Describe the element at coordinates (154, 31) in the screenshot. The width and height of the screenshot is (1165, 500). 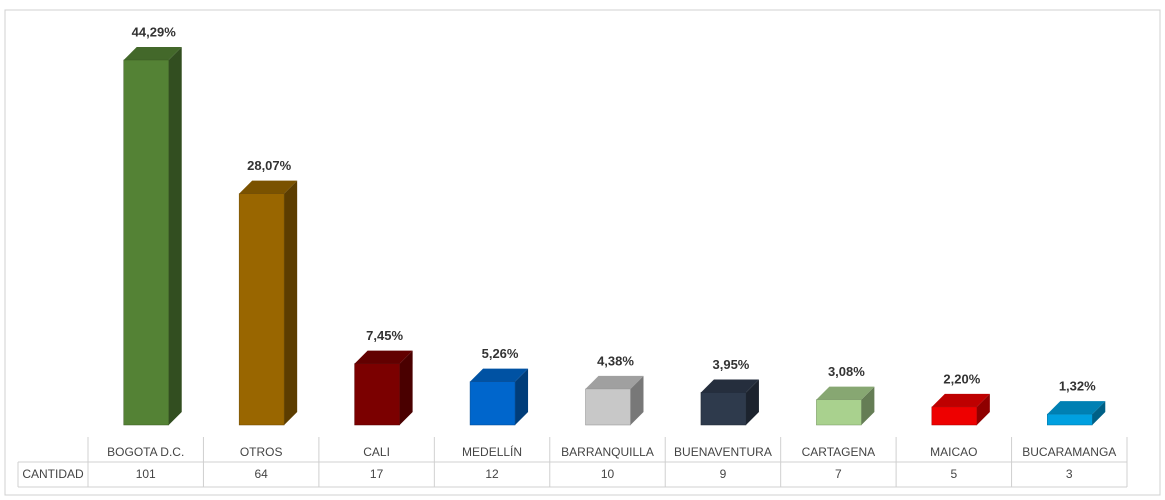
I see `data-label: 44,29%` at that location.